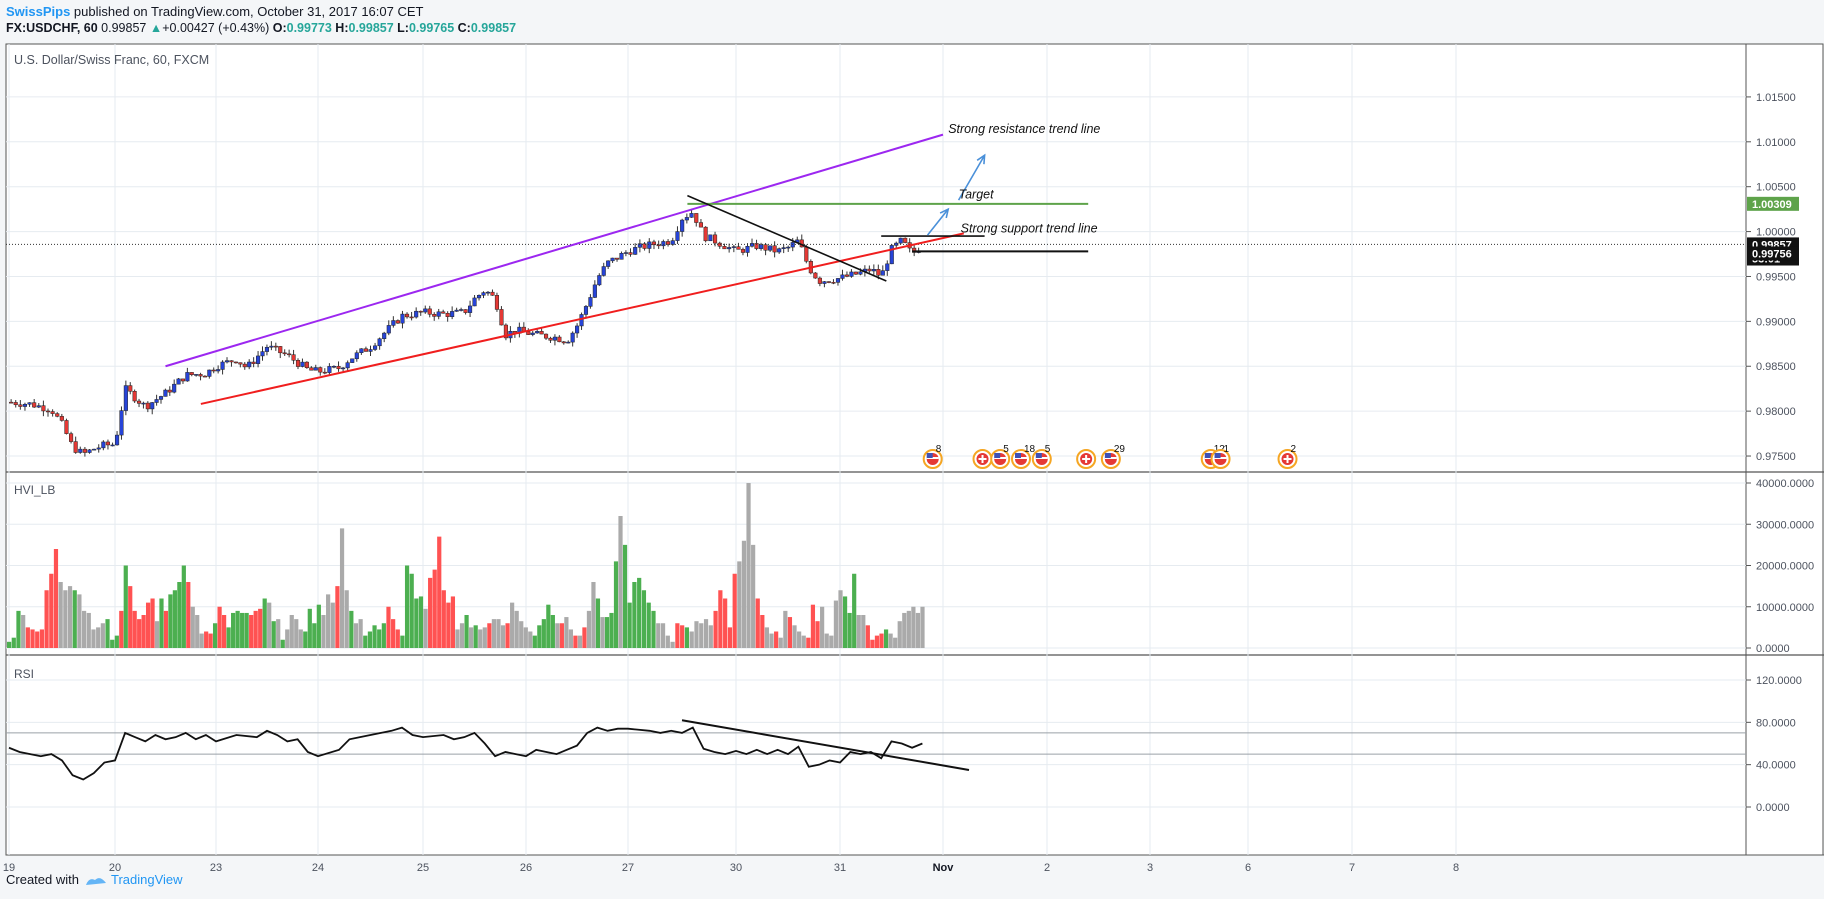 This screenshot has width=1824, height=899. What do you see at coordinates (146, 879) in the screenshot?
I see `tradingview-brand: TradingView` at bounding box center [146, 879].